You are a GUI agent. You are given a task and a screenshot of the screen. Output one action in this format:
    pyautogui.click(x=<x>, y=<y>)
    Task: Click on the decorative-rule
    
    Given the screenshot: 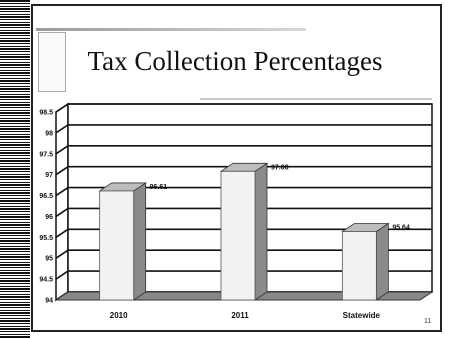 What is the action you would take?
    pyautogui.click(x=171, y=29)
    